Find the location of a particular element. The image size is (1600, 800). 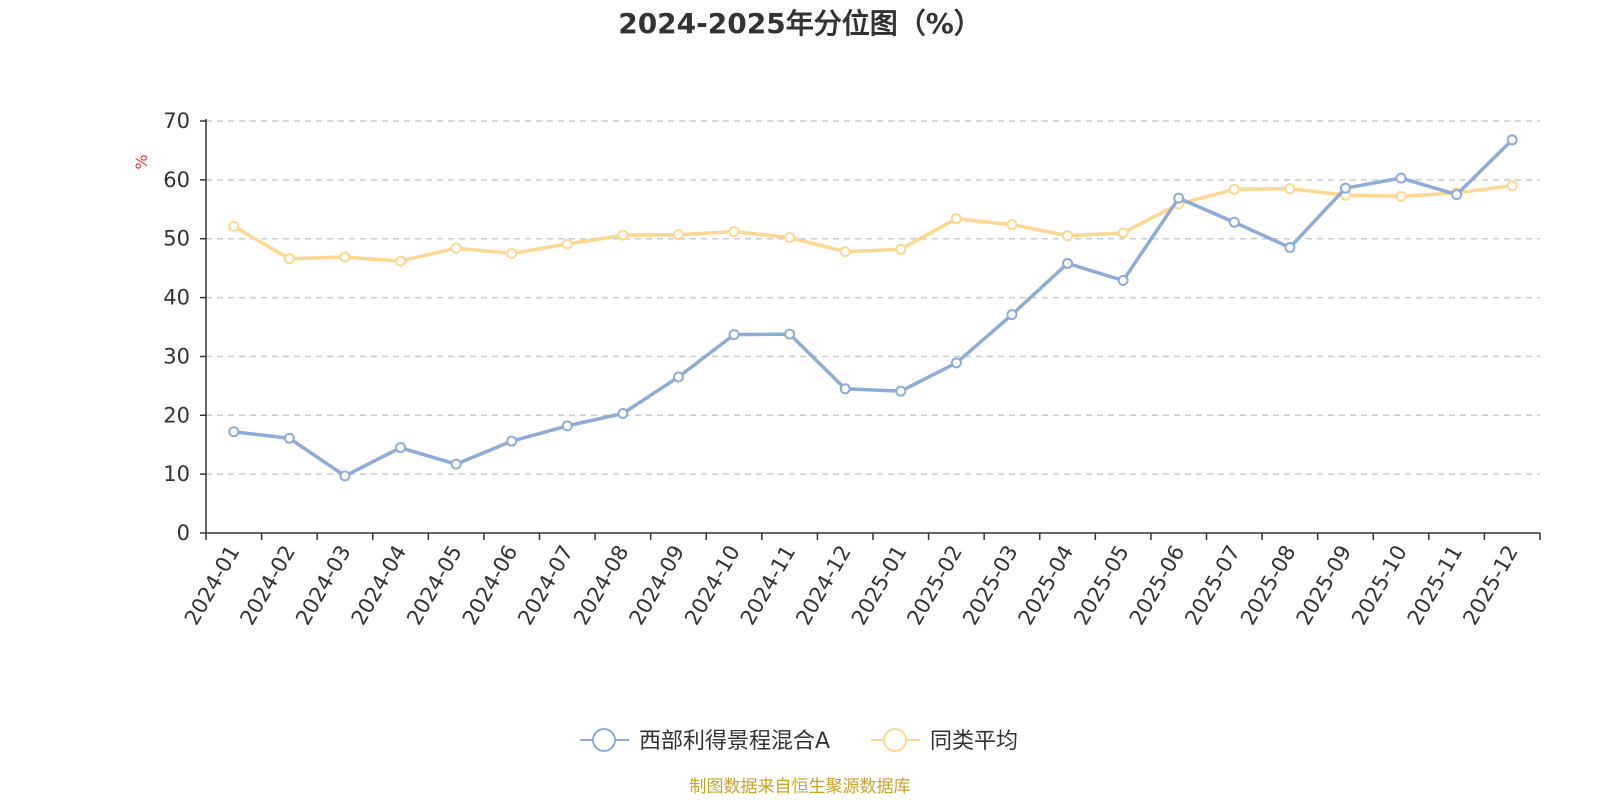

y-tick-label: 20 is located at coordinates (176, 415).